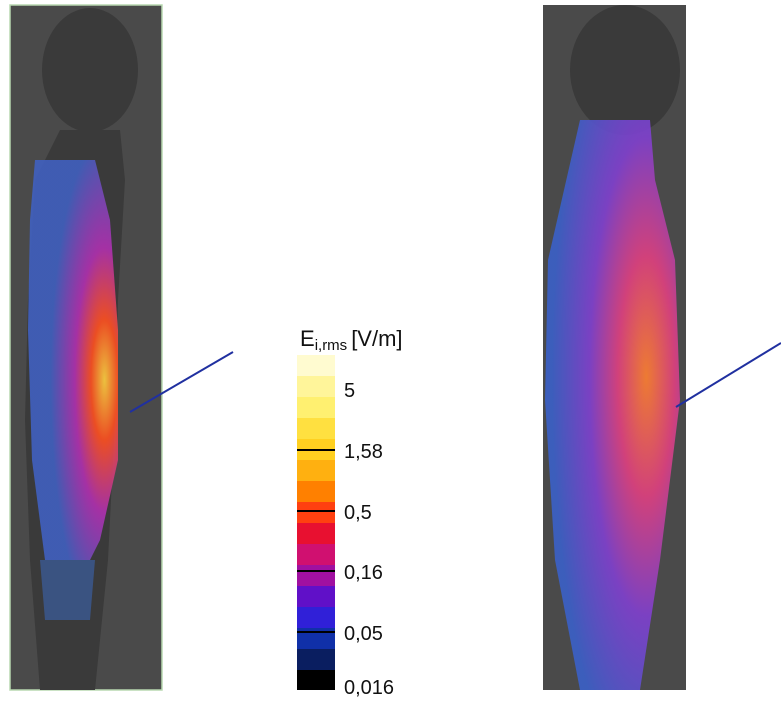  Describe the element at coordinates (349, 391) in the screenshot. I see `colorbar-tick-label: 5` at that location.